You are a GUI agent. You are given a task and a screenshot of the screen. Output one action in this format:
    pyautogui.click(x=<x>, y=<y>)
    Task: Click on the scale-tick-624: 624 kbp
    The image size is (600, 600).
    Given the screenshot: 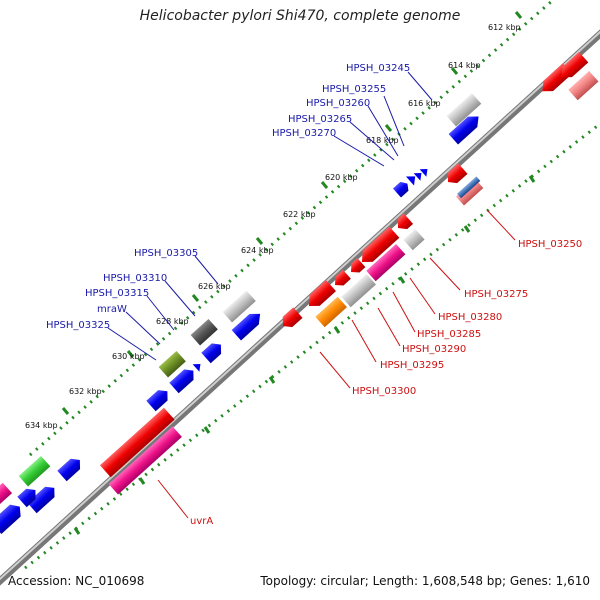 What is the action you would take?
    pyautogui.click(x=257, y=250)
    